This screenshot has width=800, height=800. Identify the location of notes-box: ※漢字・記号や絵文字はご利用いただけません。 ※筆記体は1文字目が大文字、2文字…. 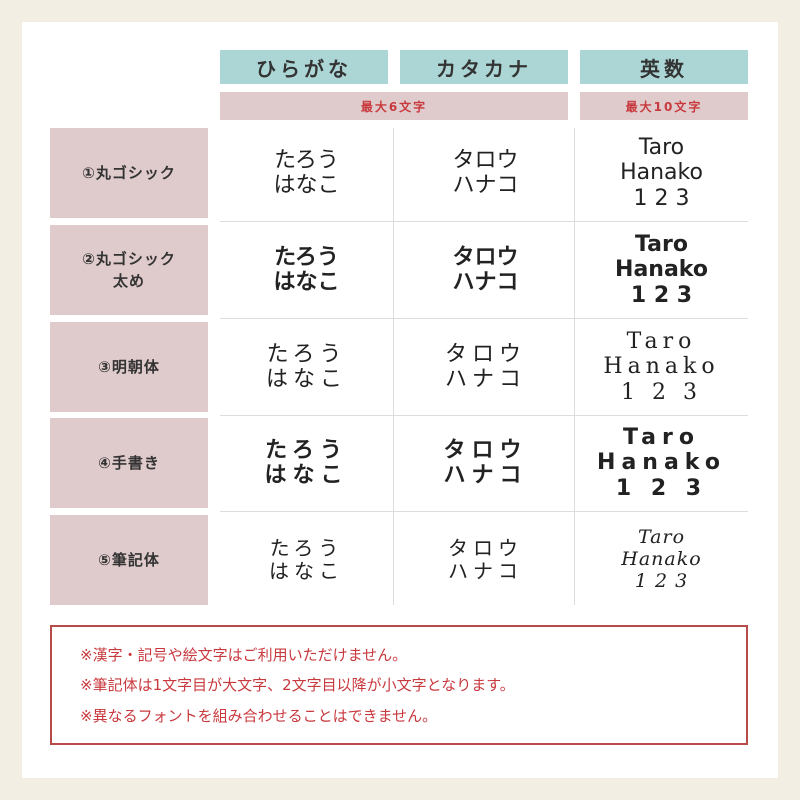
(399, 685).